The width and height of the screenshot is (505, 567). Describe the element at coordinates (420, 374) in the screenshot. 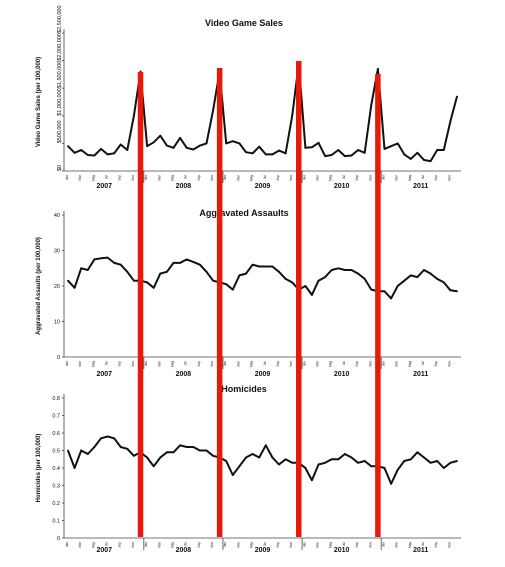

I see `year-label: 2011` at that location.